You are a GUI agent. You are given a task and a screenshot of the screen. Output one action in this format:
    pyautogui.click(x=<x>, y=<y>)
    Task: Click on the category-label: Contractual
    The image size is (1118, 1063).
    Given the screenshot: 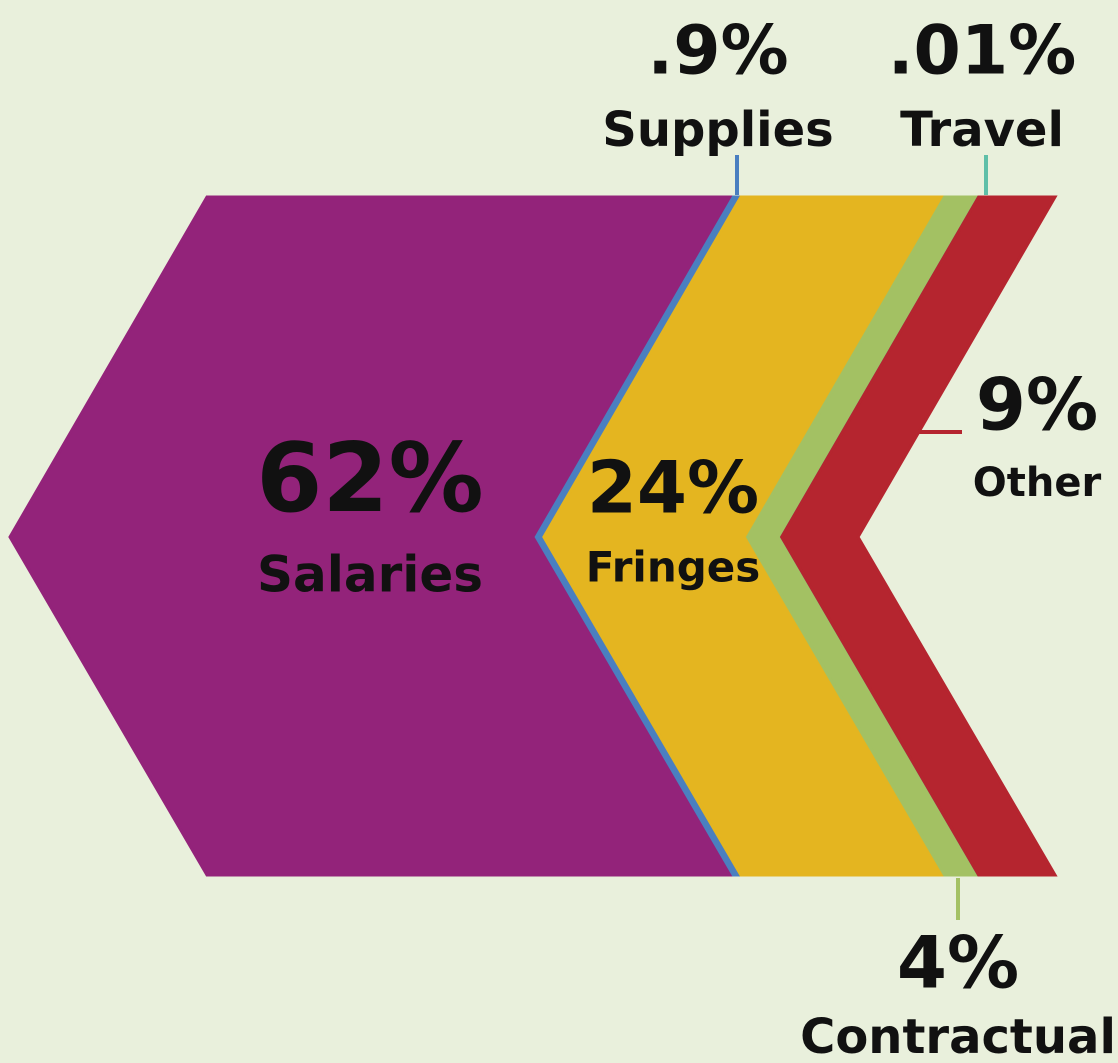 What is the action you would take?
    pyautogui.click(x=958, y=1036)
    